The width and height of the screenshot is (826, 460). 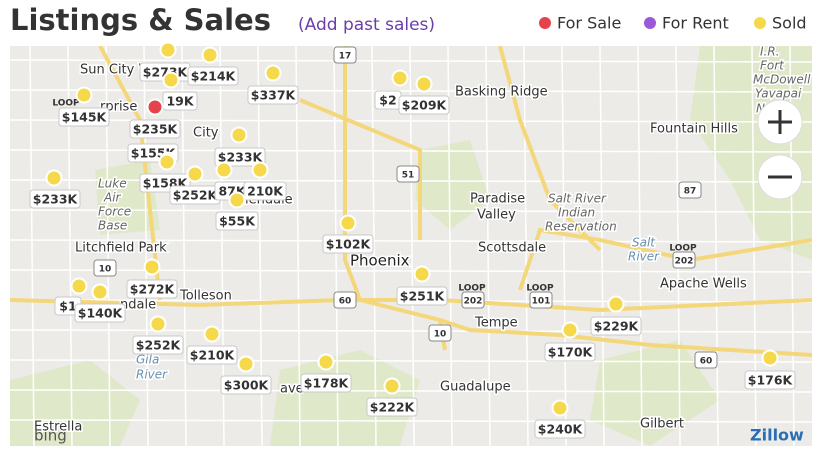 What do you see at coordinates (690, 192) in the screenshot?
I see `road-shield-label: 87` at bounding box center [690, 192].